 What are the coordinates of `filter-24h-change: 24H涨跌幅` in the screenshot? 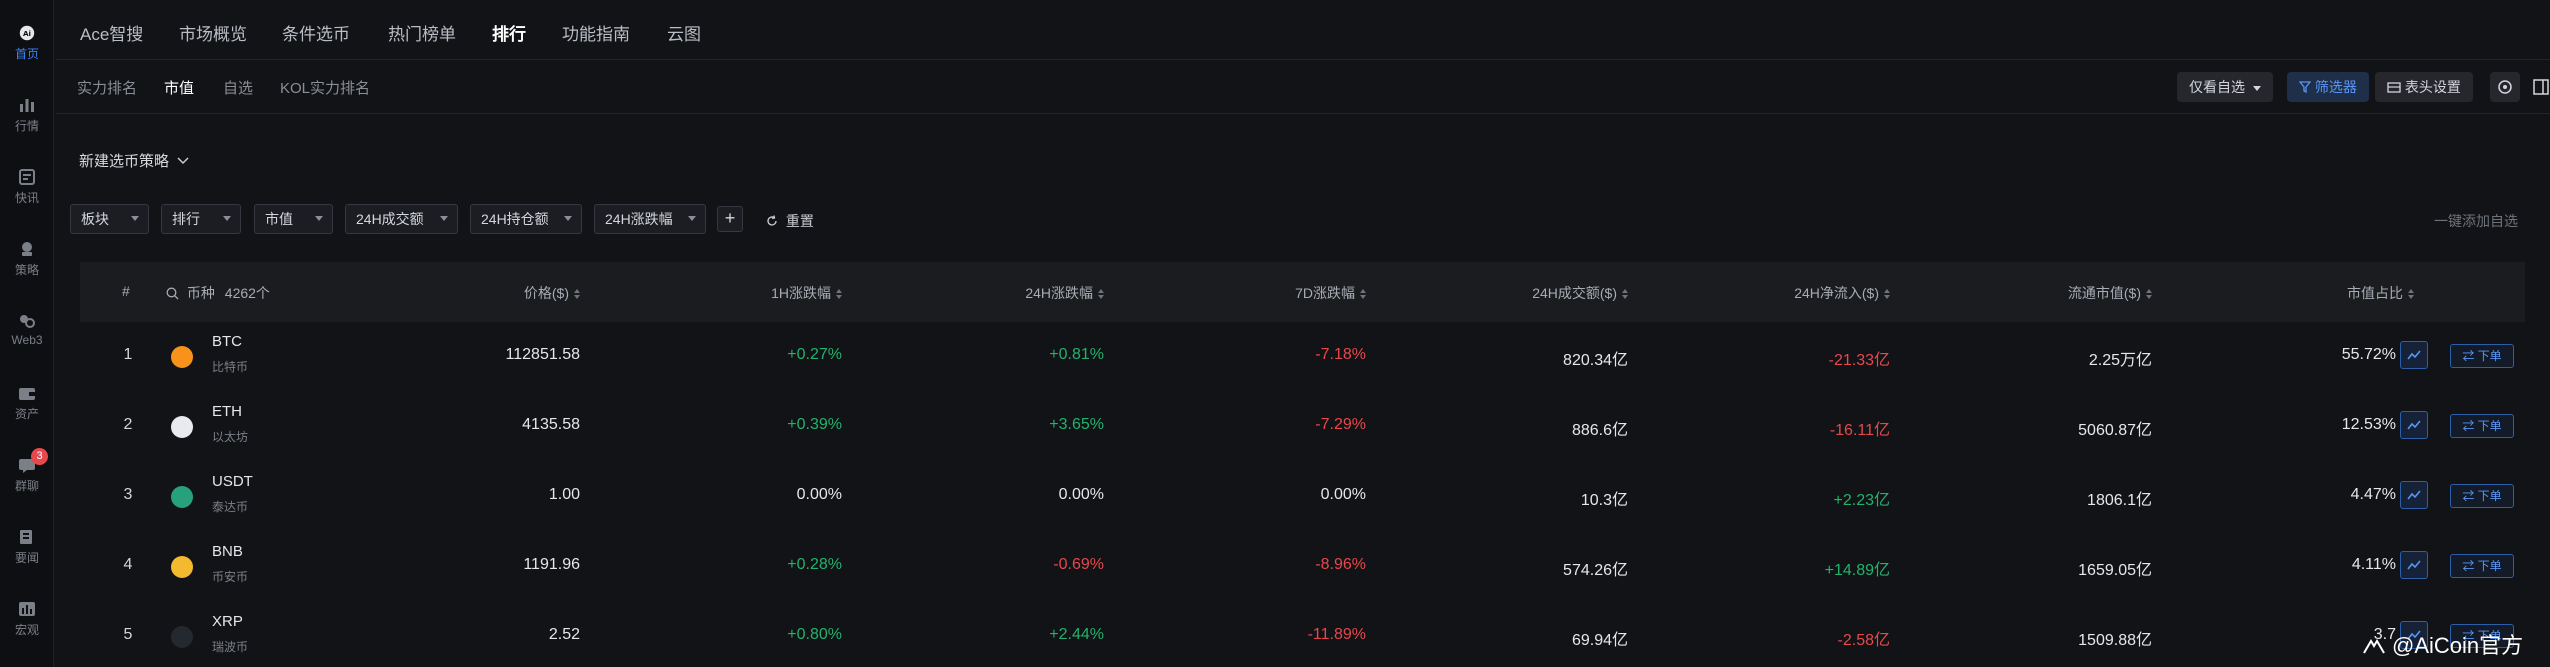 It's located at (650, 219).